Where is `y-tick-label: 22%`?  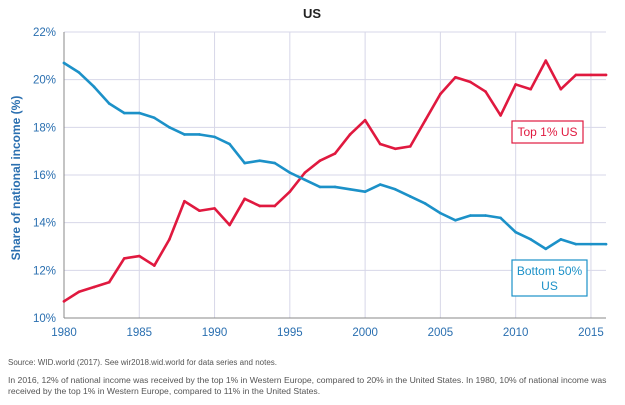 y-tick-label: 22% is located at coordinates (44, 33).